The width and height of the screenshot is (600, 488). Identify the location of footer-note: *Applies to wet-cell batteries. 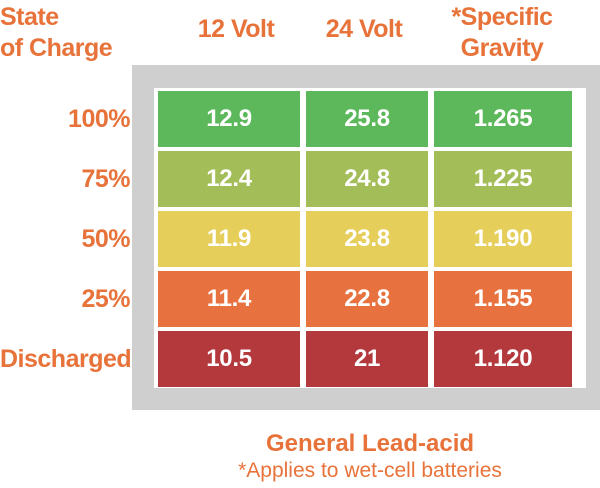
(370, 470).